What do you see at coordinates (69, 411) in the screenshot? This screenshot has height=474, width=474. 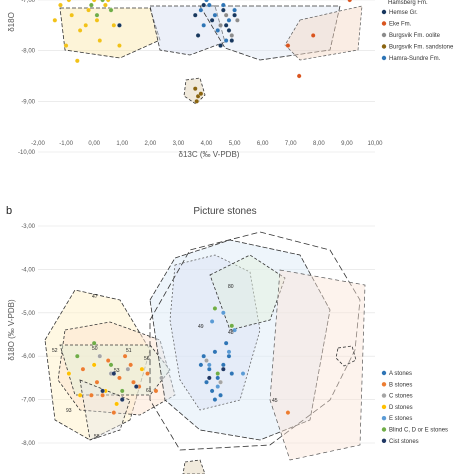 I see `panel-b-point-label: 93` at bounding box center [69, 411].